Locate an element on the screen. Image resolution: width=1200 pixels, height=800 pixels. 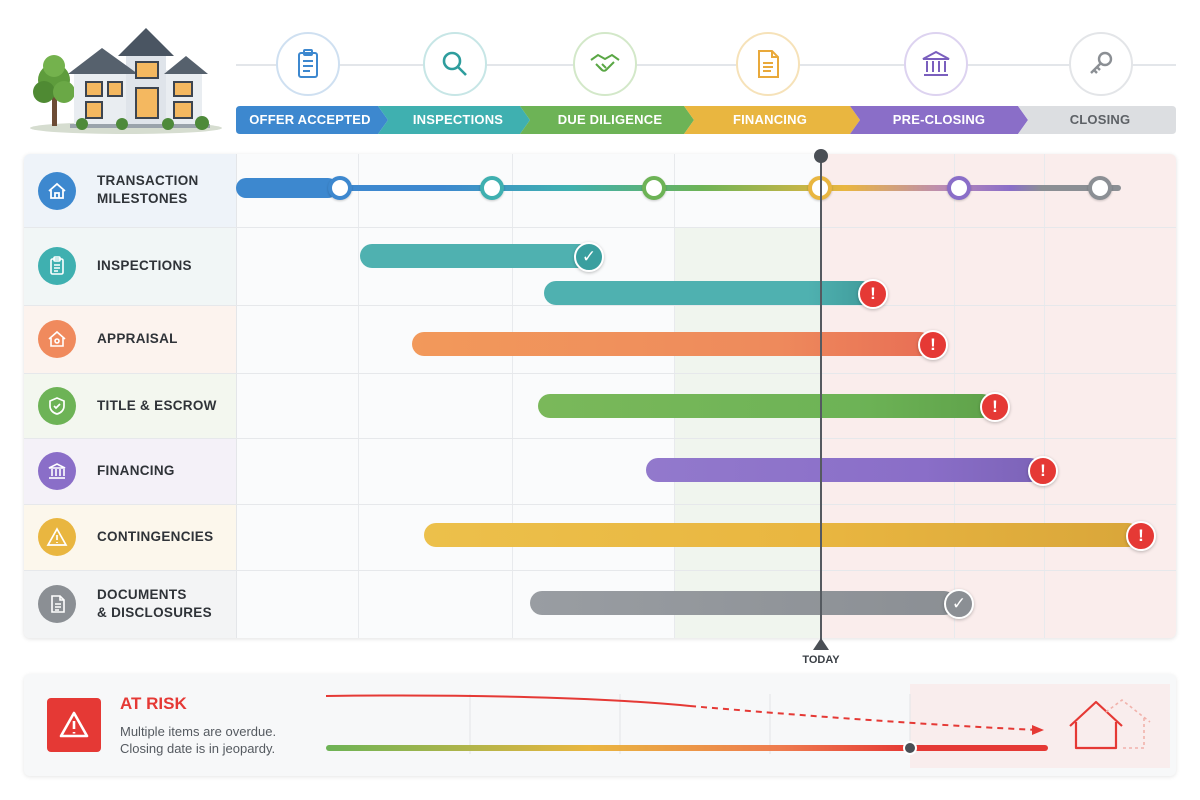
risk-line-2: Closing date is in jeopardy. is located at coordinates (198, 748).